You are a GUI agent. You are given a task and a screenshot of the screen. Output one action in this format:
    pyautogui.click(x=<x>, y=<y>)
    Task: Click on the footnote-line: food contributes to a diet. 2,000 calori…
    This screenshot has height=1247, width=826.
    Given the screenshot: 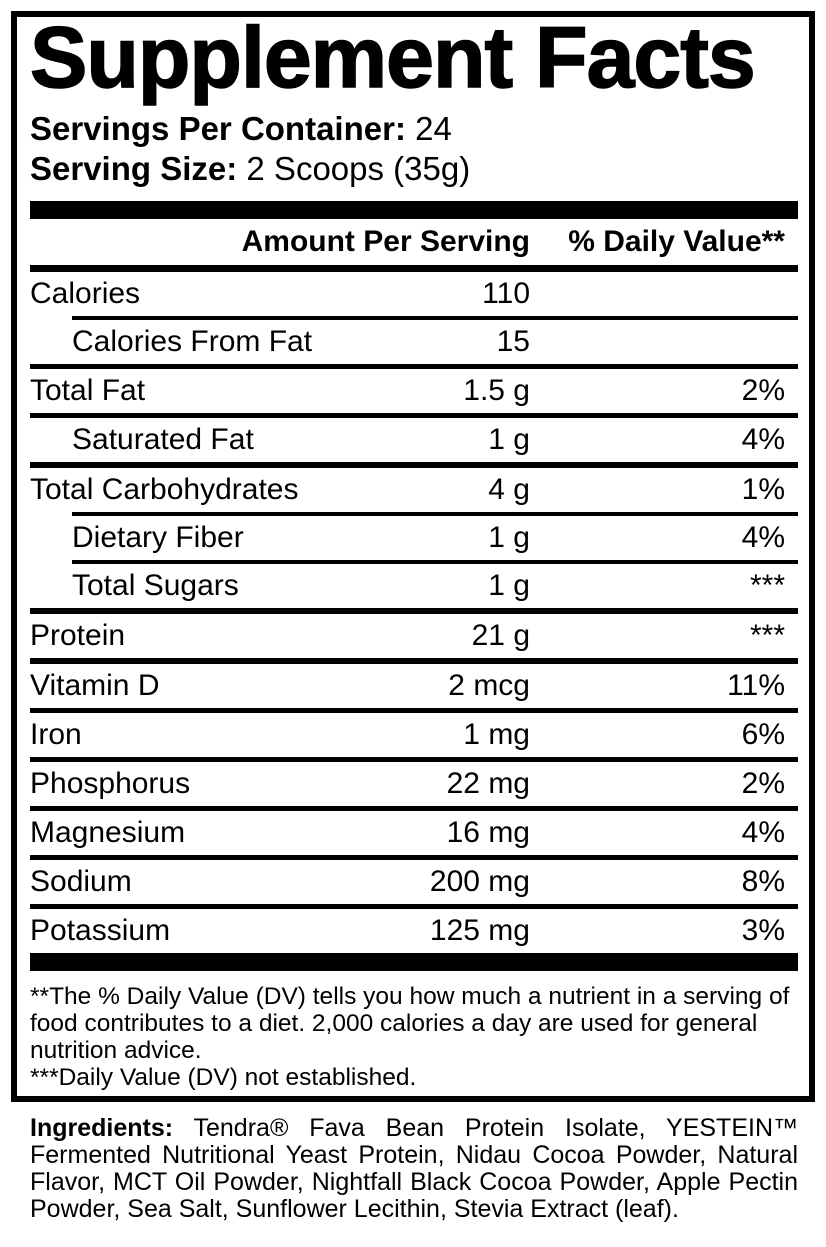 What is the action you would take?
    pyautogui.click(x=394, y=1023)
    